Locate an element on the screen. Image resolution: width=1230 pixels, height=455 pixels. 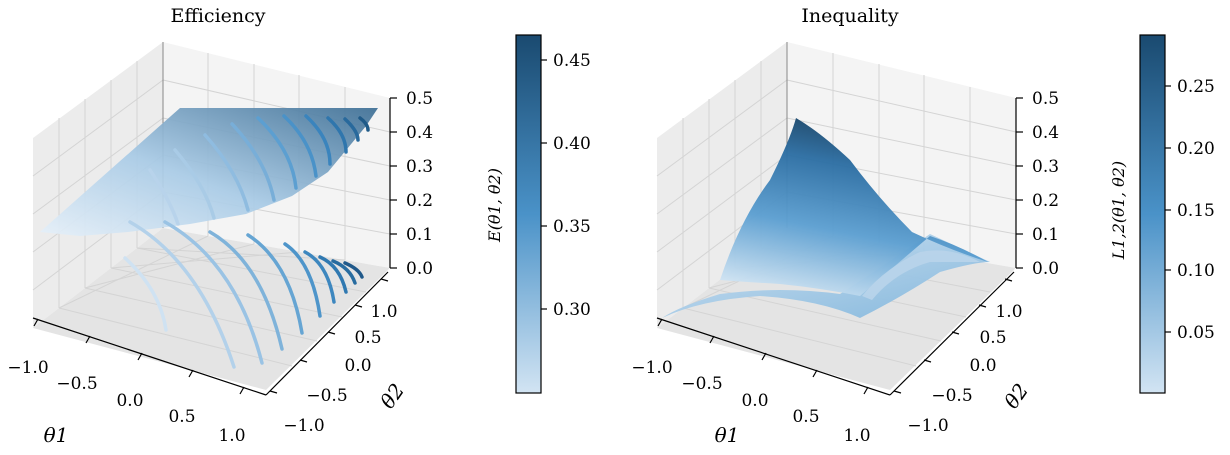
inequality-xtick-label: −1.0 is located at coordinates (651, 368).